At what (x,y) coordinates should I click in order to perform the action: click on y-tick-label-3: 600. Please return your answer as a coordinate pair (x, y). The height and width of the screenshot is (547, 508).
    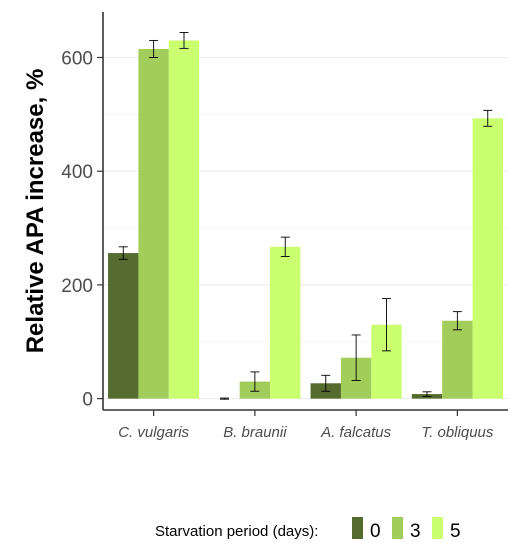
    Looking at the image, I should click on (77, 58).